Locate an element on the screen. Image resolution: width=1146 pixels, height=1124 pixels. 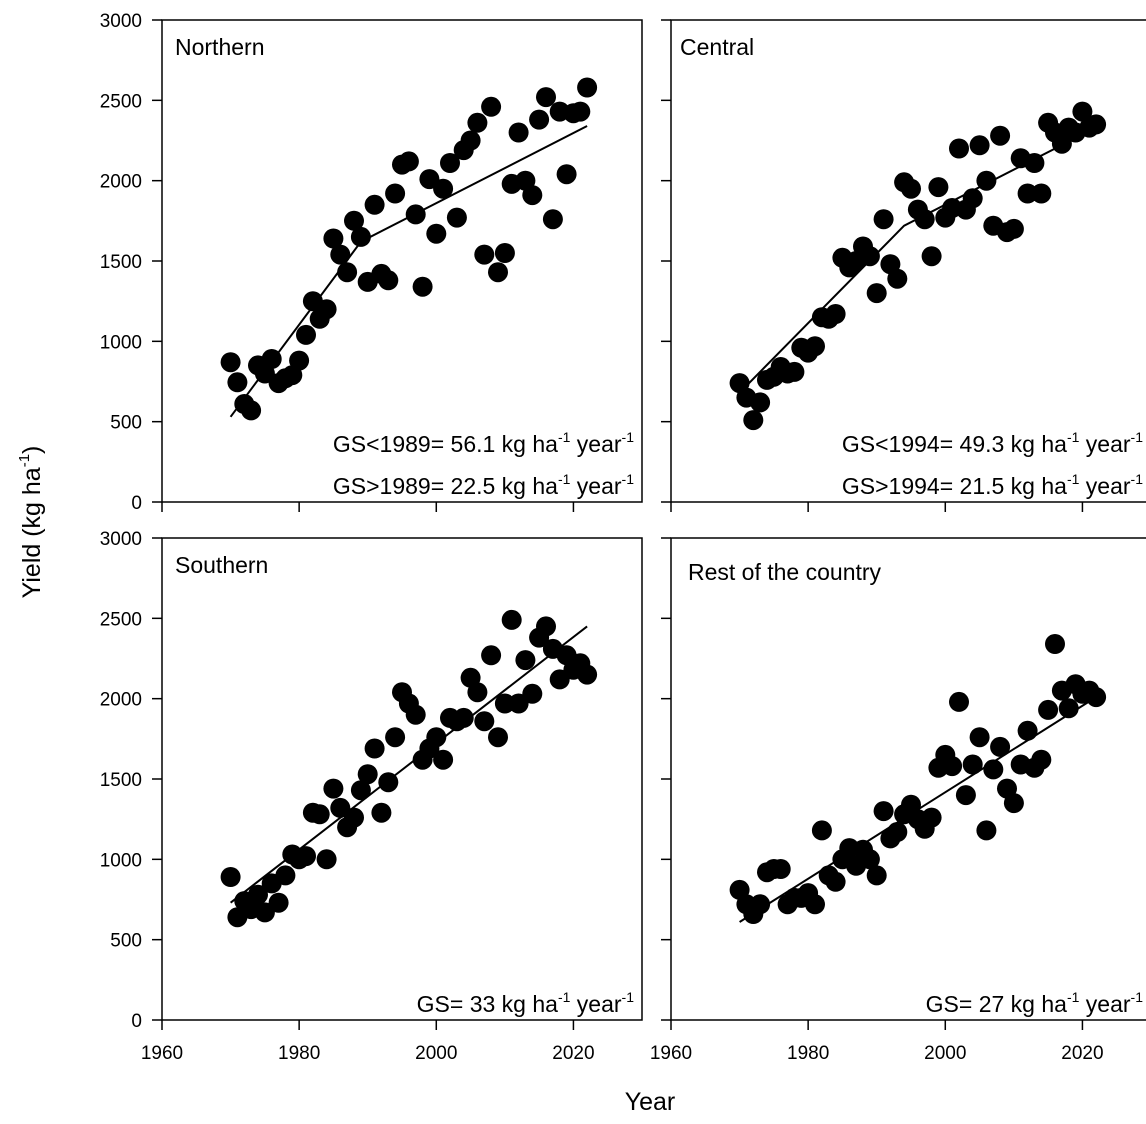
annotation-main: GS= 27 kg ha is located at coordinates (996, 1004).